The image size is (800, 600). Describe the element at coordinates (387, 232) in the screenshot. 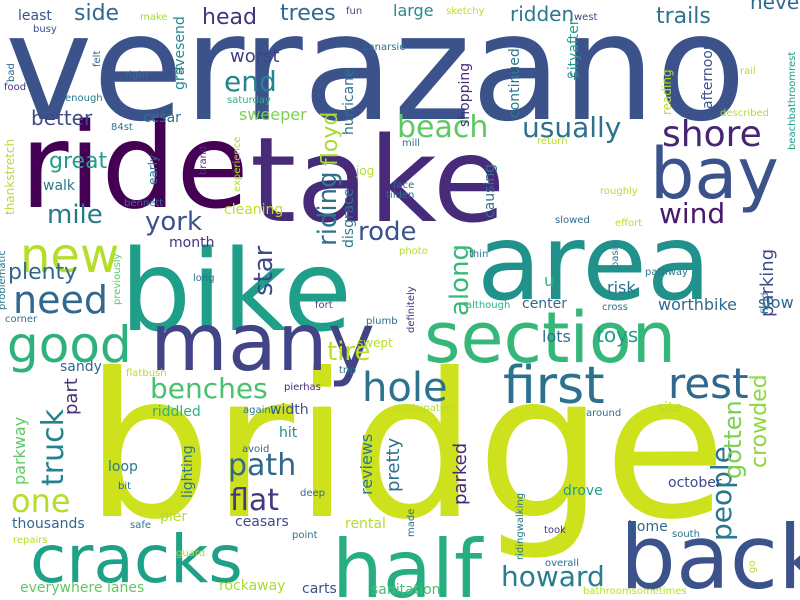

I see `word-rode: rode` at that location.